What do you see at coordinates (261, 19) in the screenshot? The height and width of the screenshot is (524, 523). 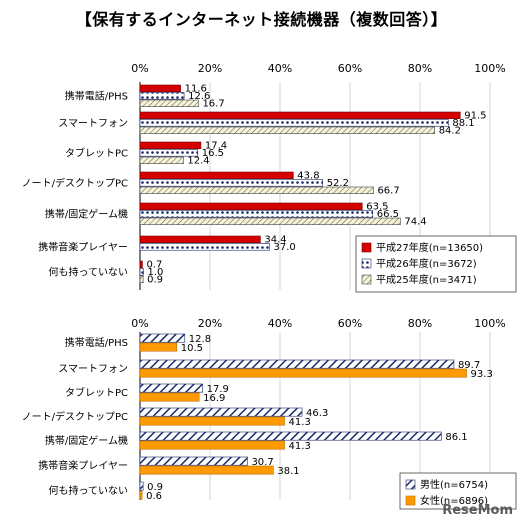 I see `chart-title: 【保有するインターネット接続機器（複数回答）】` at bounding box center [261, 19].